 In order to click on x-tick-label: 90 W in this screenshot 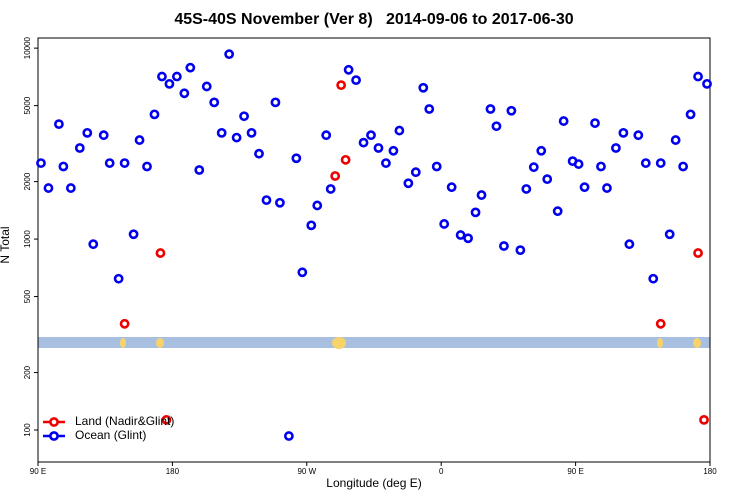, I will do `click(306, 471)`.